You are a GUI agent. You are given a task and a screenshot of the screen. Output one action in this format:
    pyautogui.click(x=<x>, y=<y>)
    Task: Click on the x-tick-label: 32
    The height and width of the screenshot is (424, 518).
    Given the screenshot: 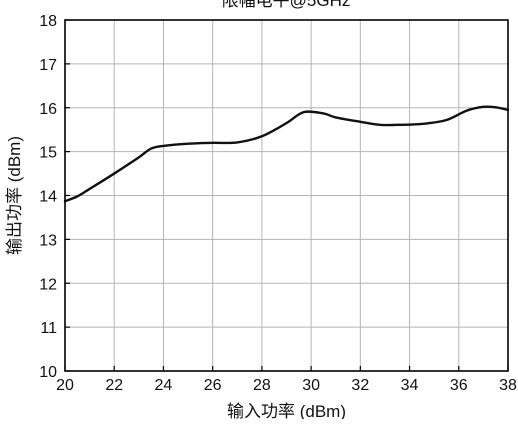 What is the action you would take?
    pyautogui.click(x=360, y=385)
    